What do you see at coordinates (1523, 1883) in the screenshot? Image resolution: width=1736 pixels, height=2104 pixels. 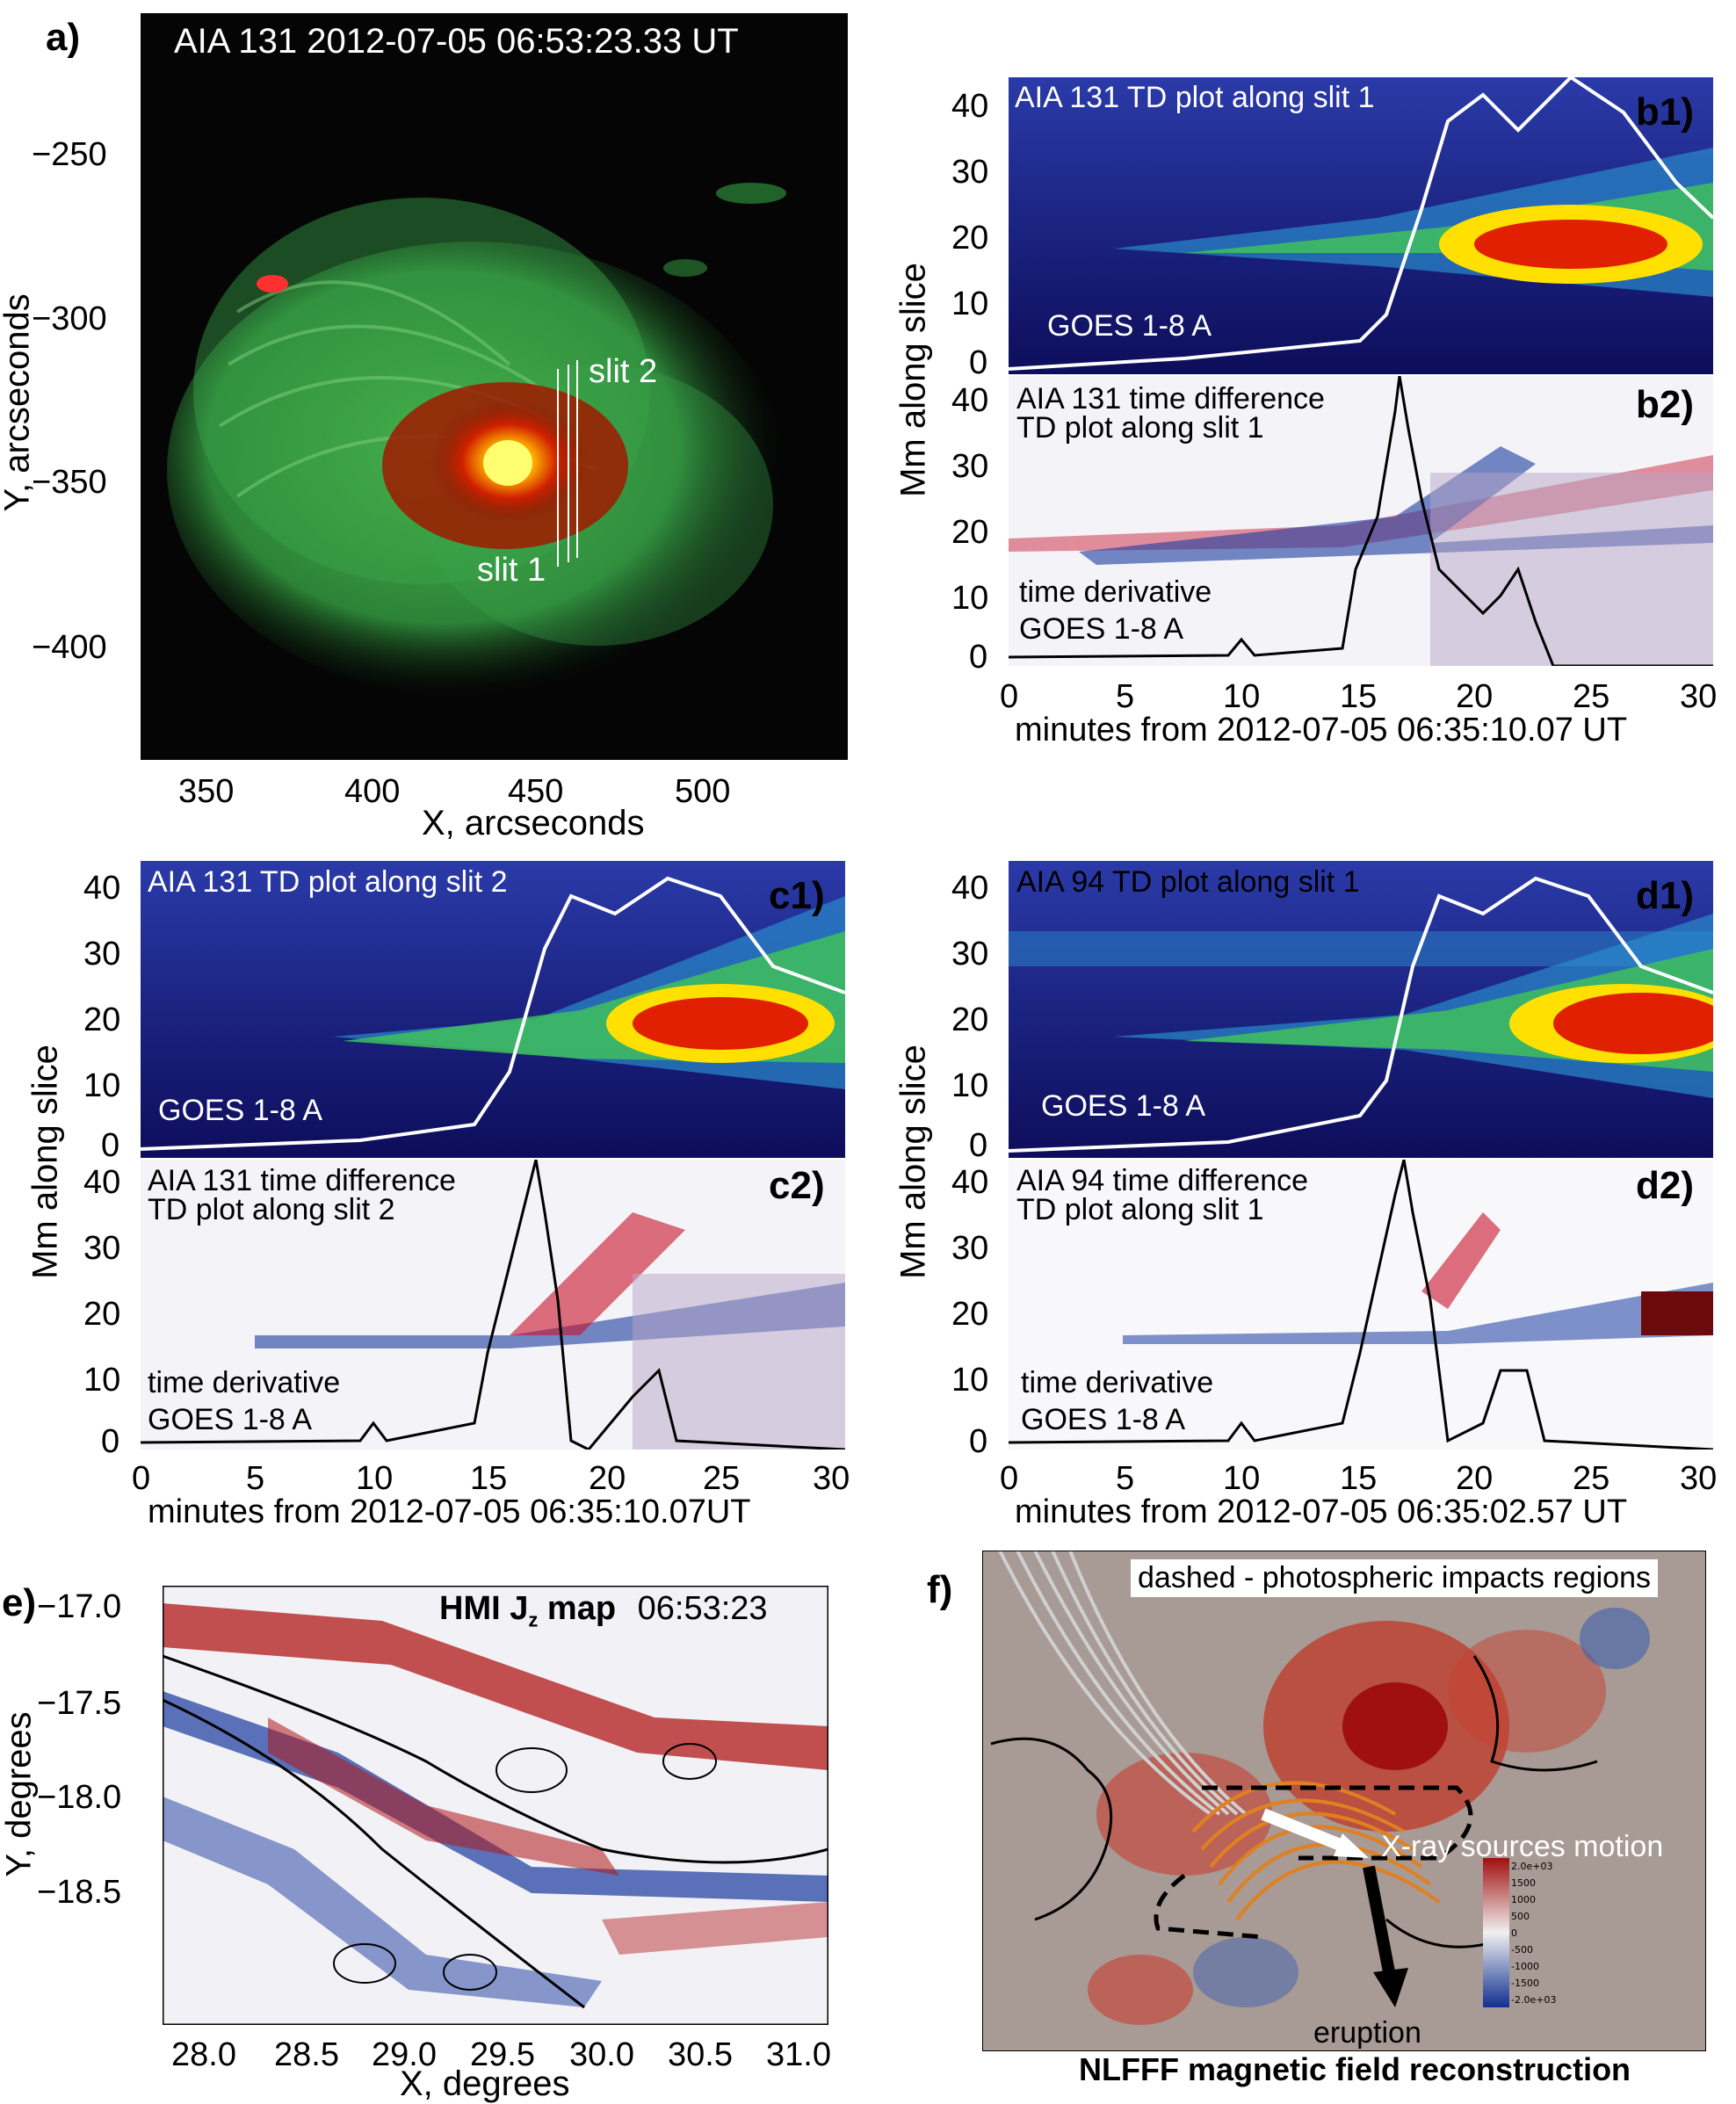 I see `cb-2: 1500` at bounding box center [1523, 1883].